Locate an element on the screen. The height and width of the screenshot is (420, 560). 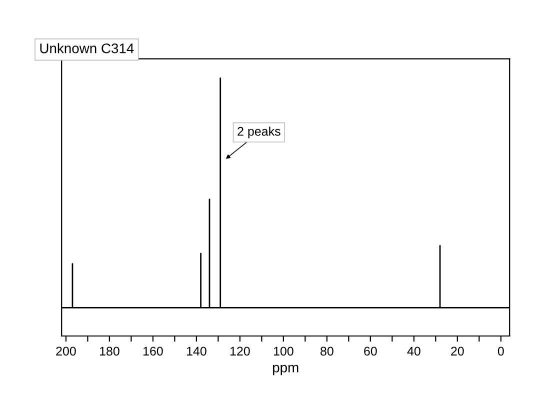
x-tick-label: 160 is located at coordinates (153, 351).